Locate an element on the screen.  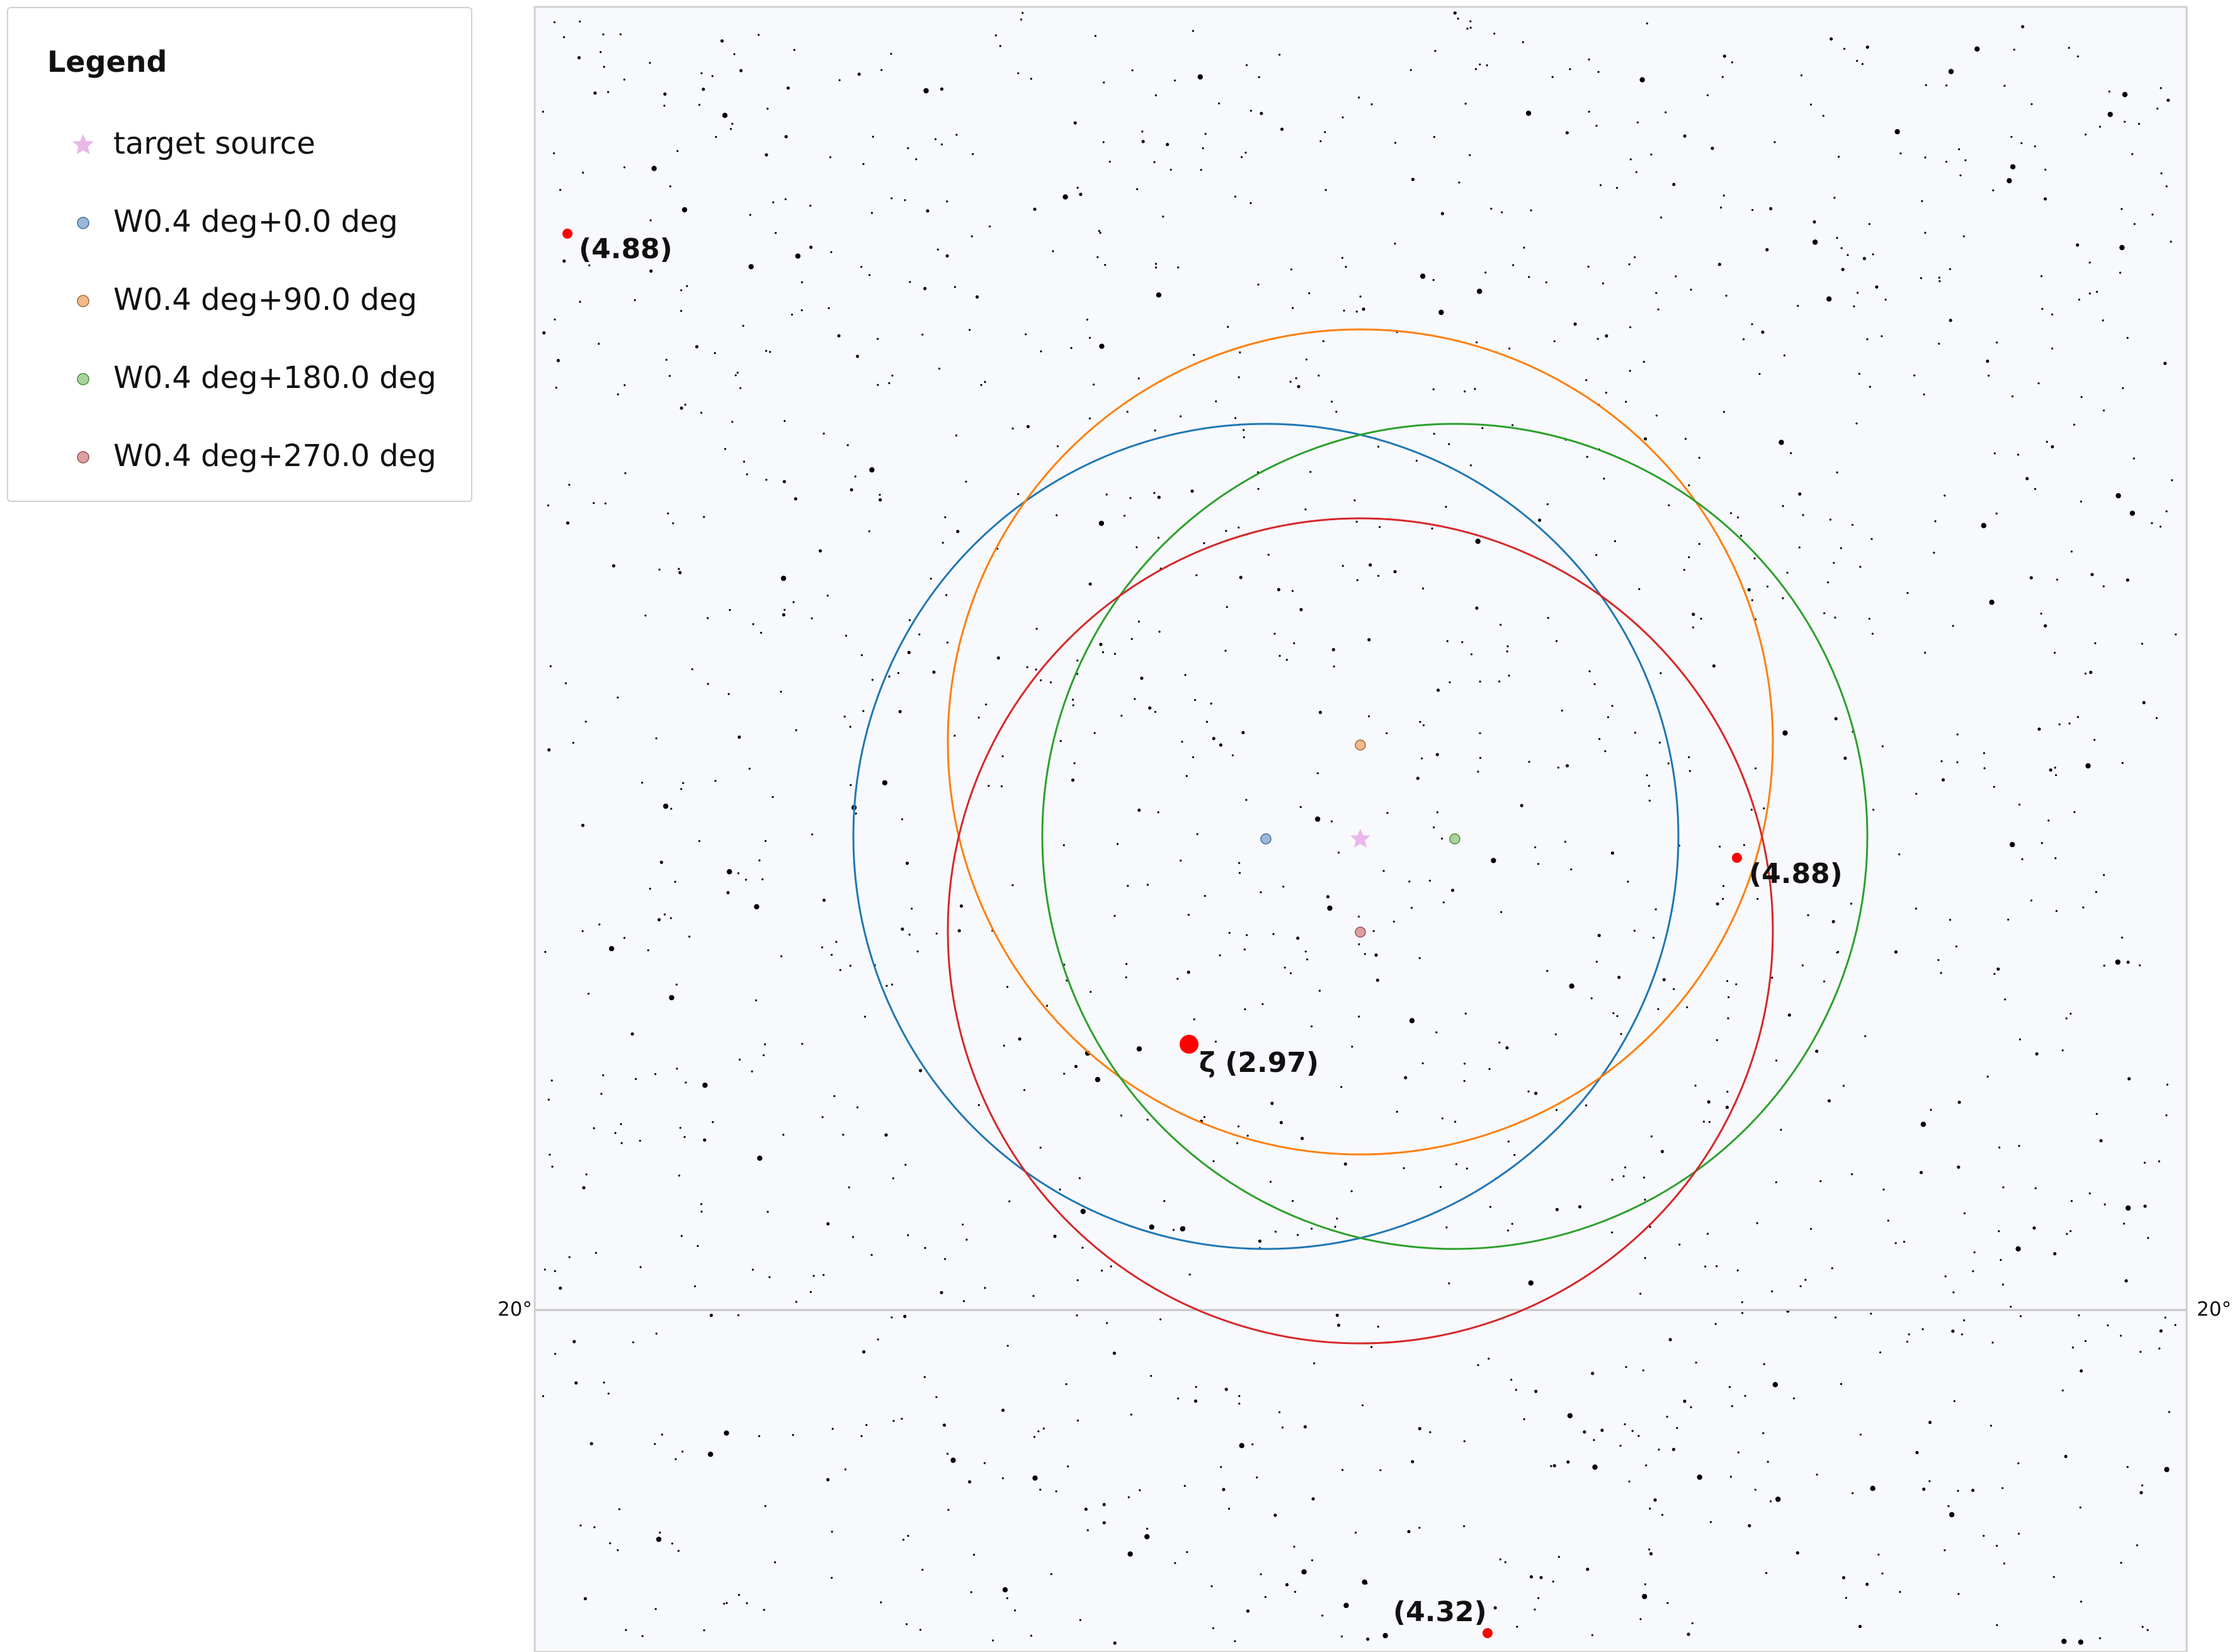
bright-star-label: (4.88) is located at coordinates (1796, 874).